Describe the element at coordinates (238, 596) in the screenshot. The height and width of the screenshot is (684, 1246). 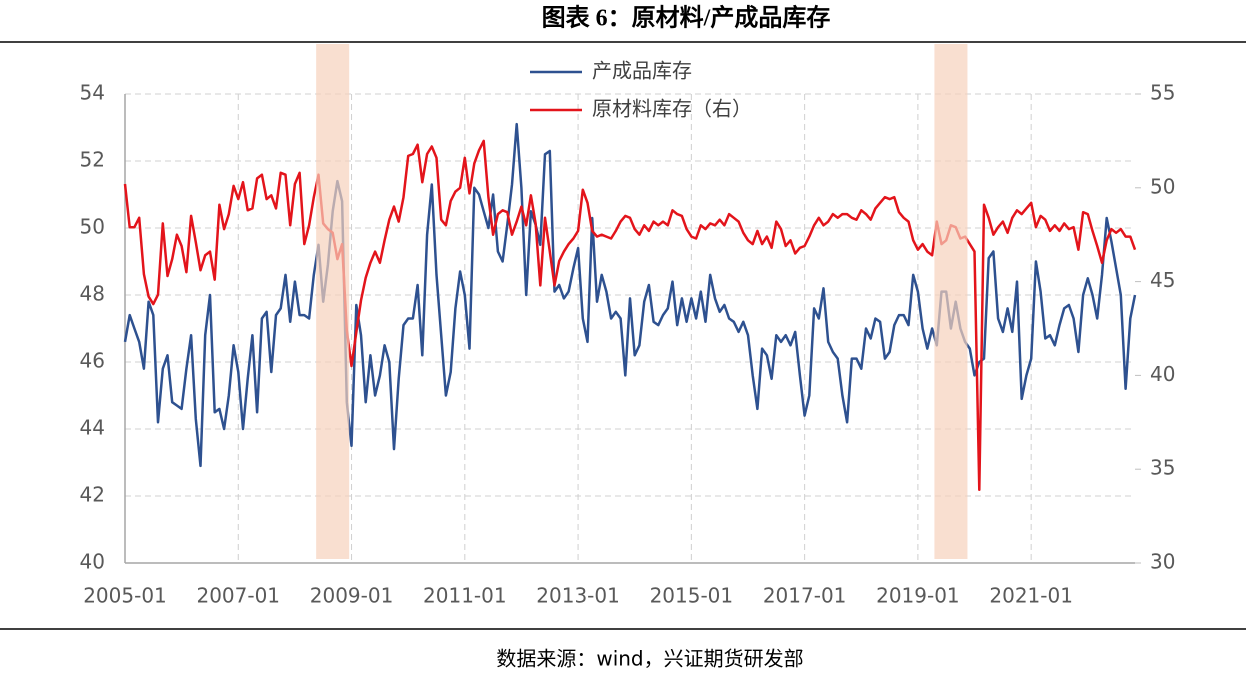
I see `x-tick-label: 2007-01` at that location.